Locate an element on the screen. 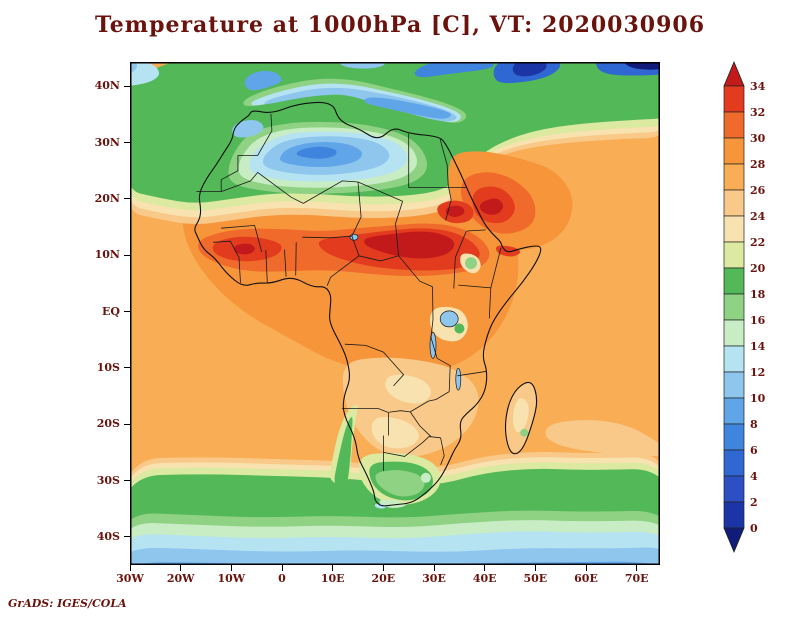  x-tick-label: 30E is located at coordinates (434, 578).